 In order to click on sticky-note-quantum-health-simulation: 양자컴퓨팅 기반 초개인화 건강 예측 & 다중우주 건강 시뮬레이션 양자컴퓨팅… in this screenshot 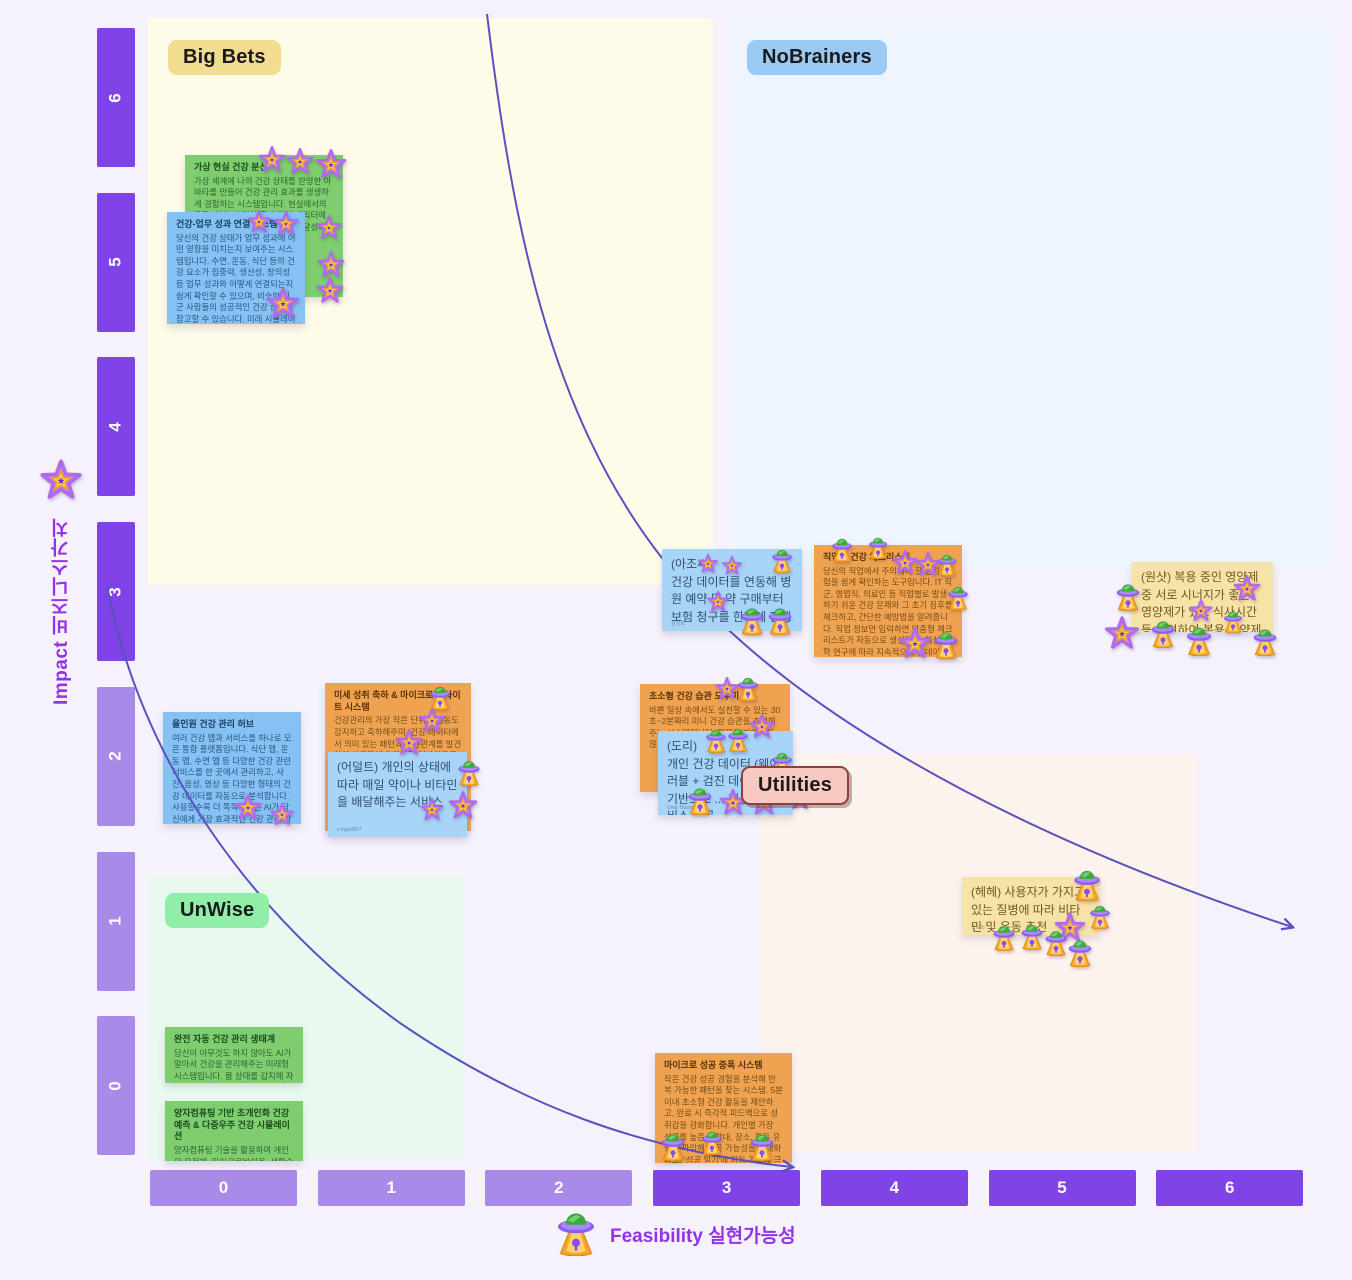, I will do `click(234, 1131)`.